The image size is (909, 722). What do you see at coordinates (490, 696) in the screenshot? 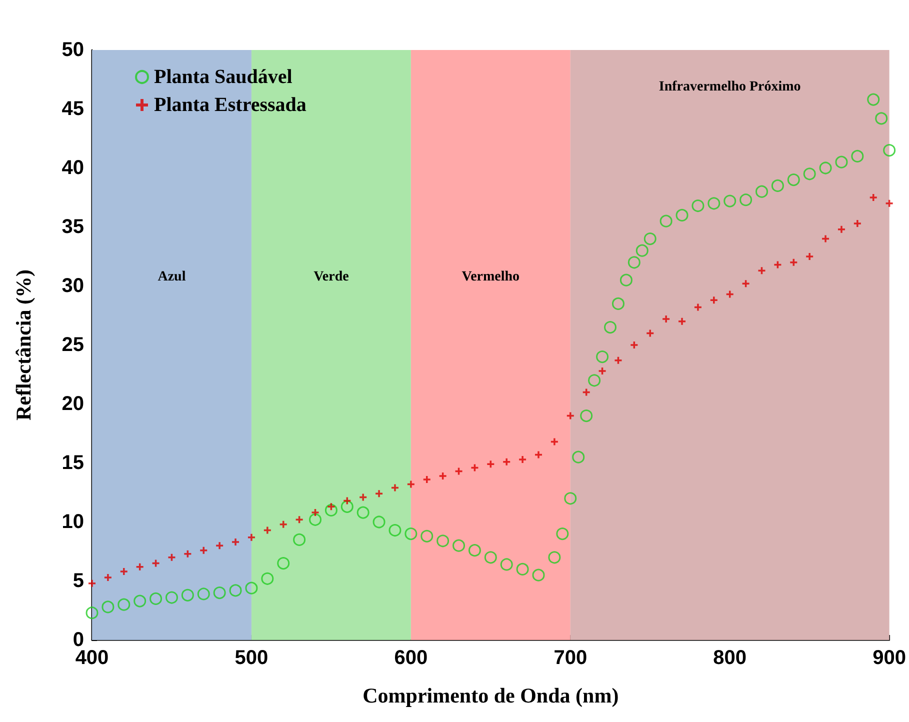
I see `x-axis-title: Comprimento de Onda (nm)` at bounding box center [490, 696].